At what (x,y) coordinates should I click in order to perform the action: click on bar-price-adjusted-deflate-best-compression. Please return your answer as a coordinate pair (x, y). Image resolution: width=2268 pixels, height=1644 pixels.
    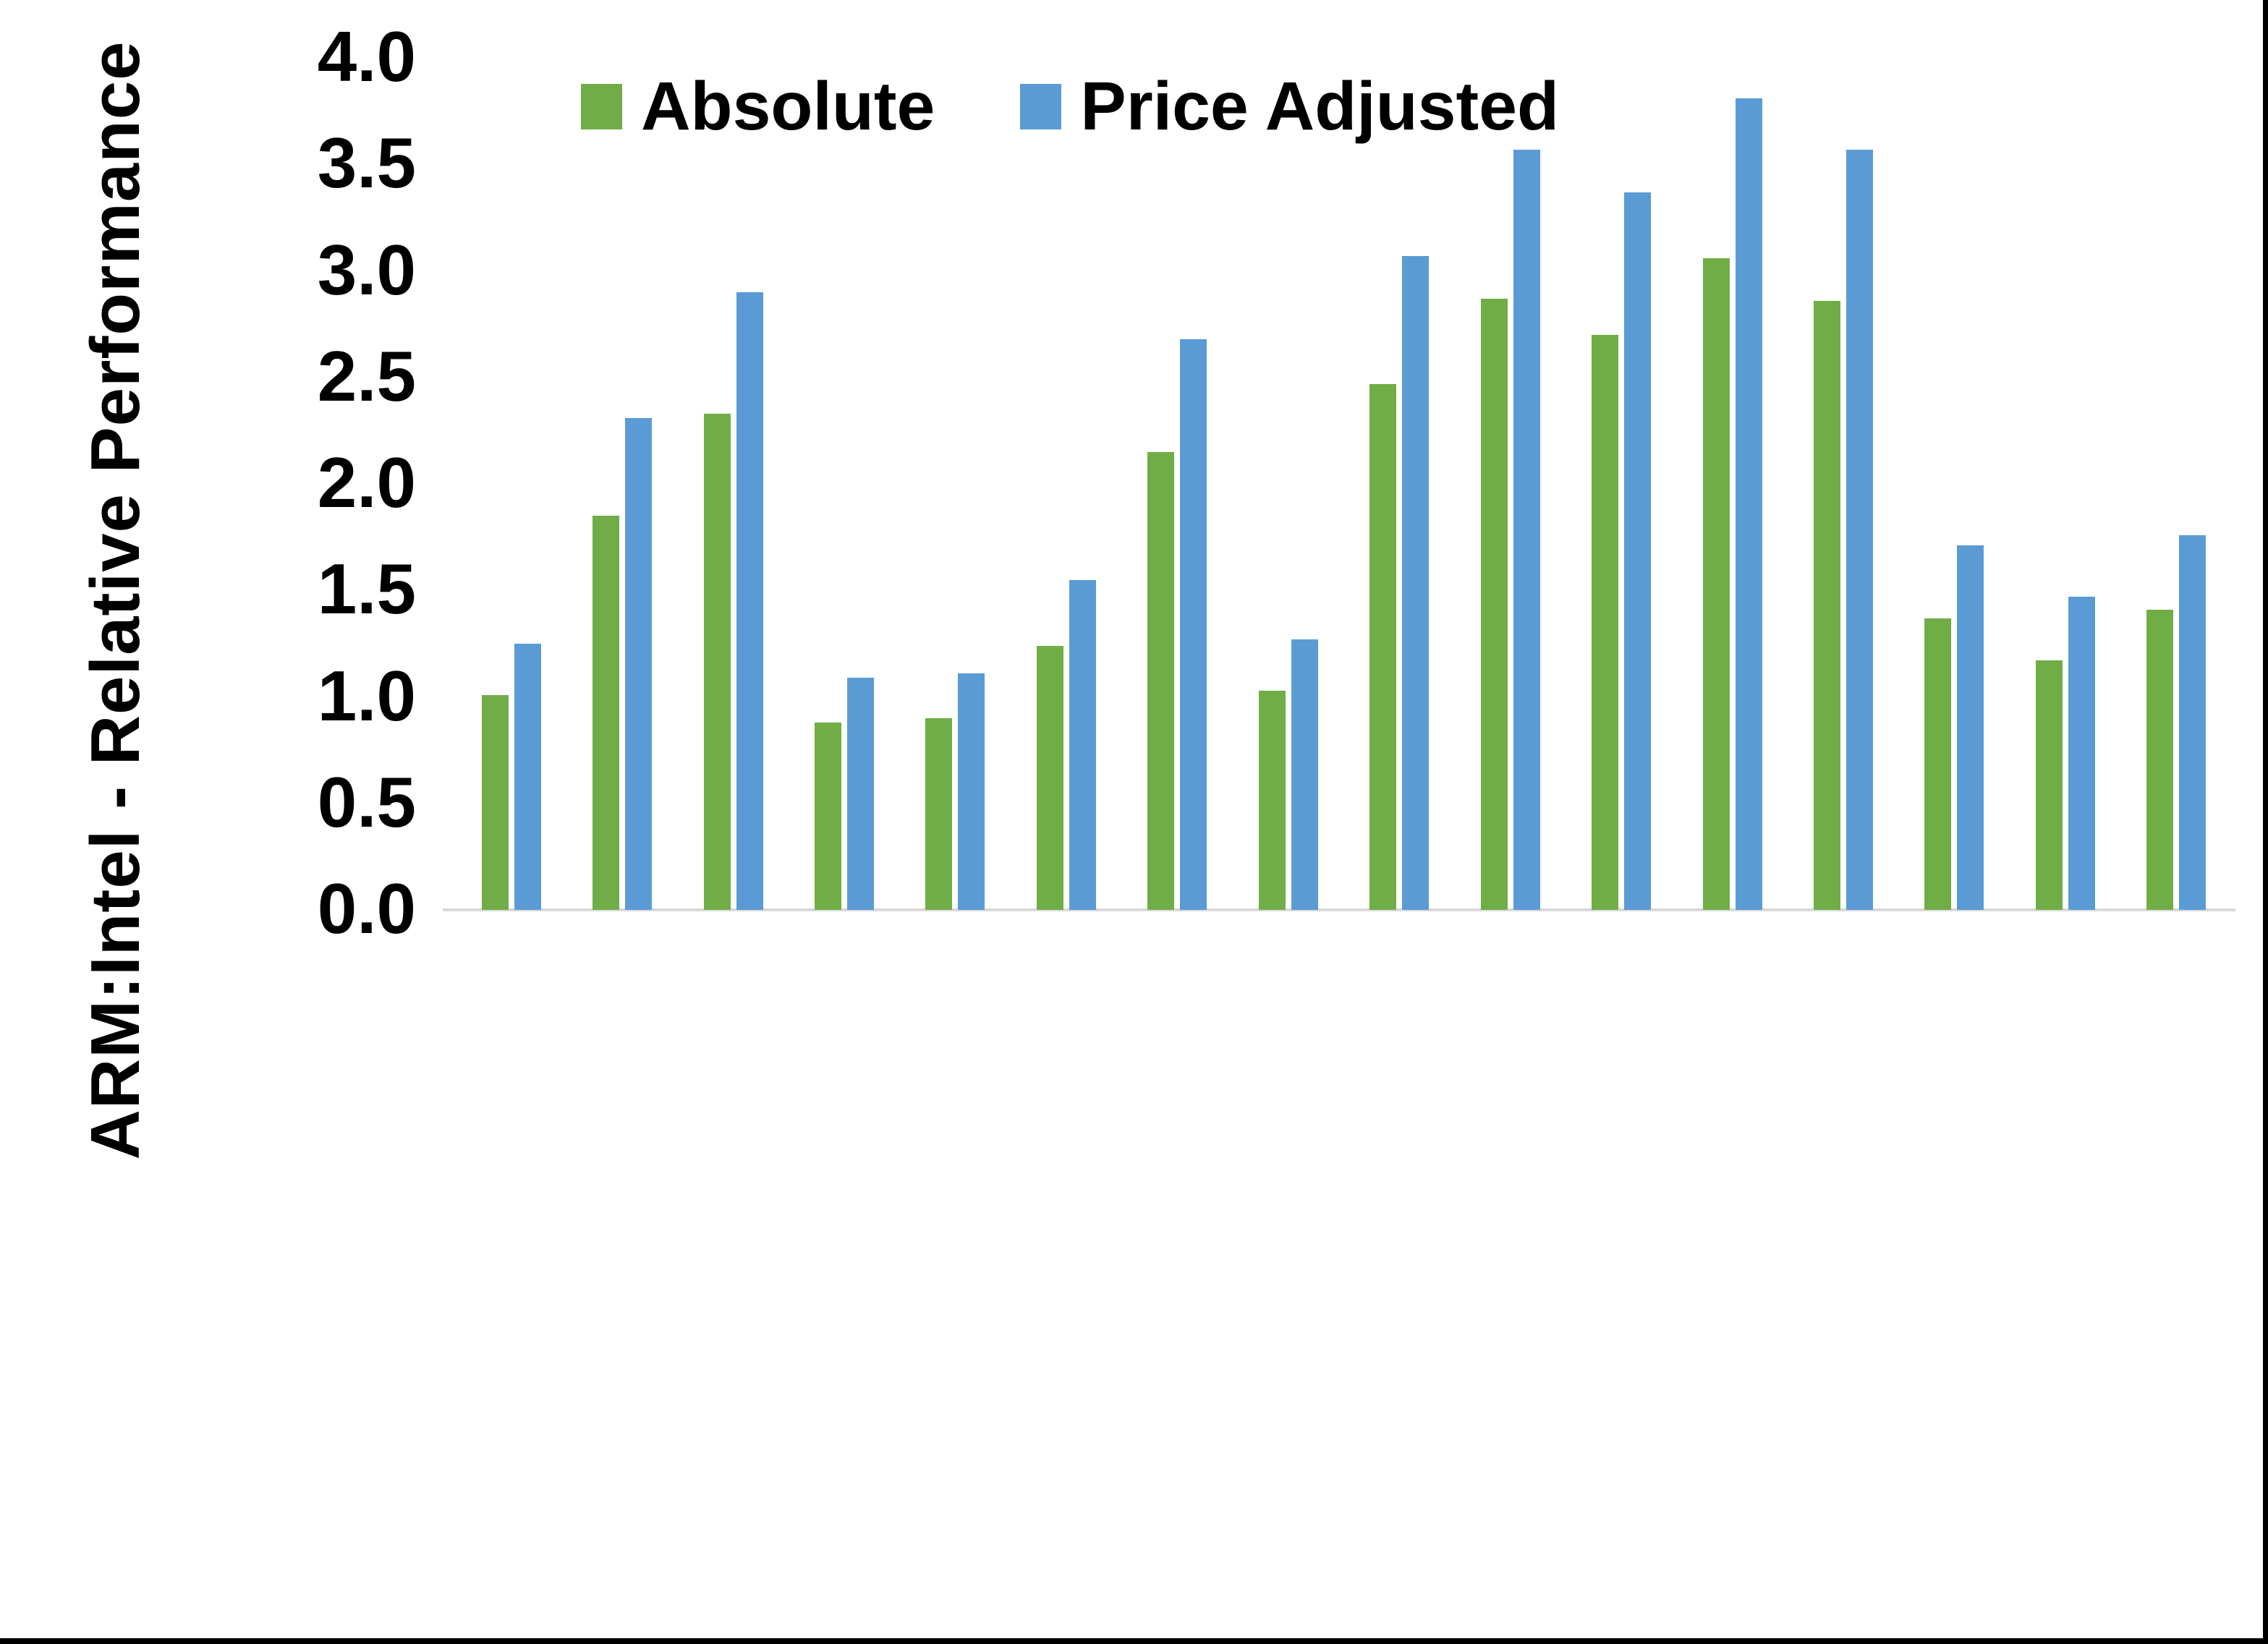
    Looking at the image, I should click on (527, 776).